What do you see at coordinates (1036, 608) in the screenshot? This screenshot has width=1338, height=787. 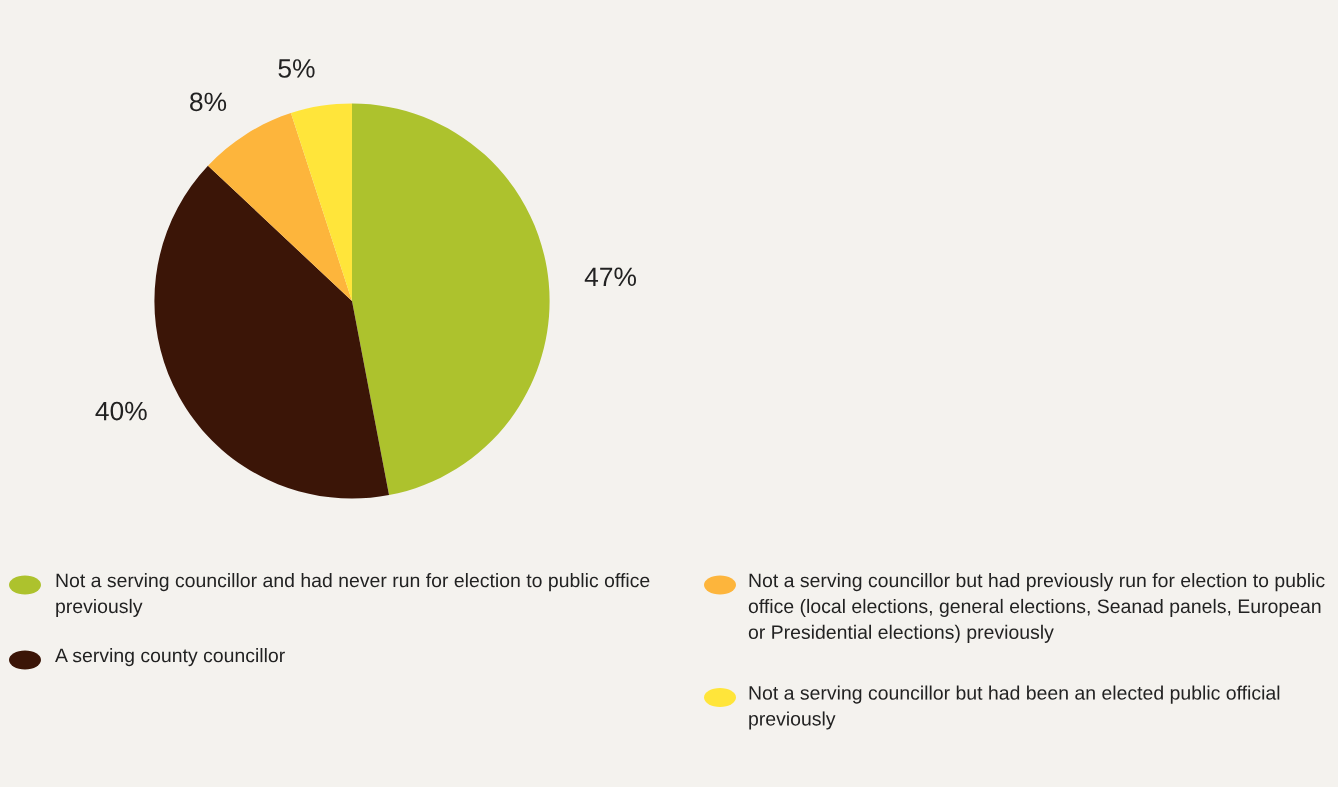 I see `legend-label: Not a serving councillor but had previously run for election to public office (local elections, general elections, Seanad panels, European or Presidential elections) previously` at bounding box center [1036, 608].